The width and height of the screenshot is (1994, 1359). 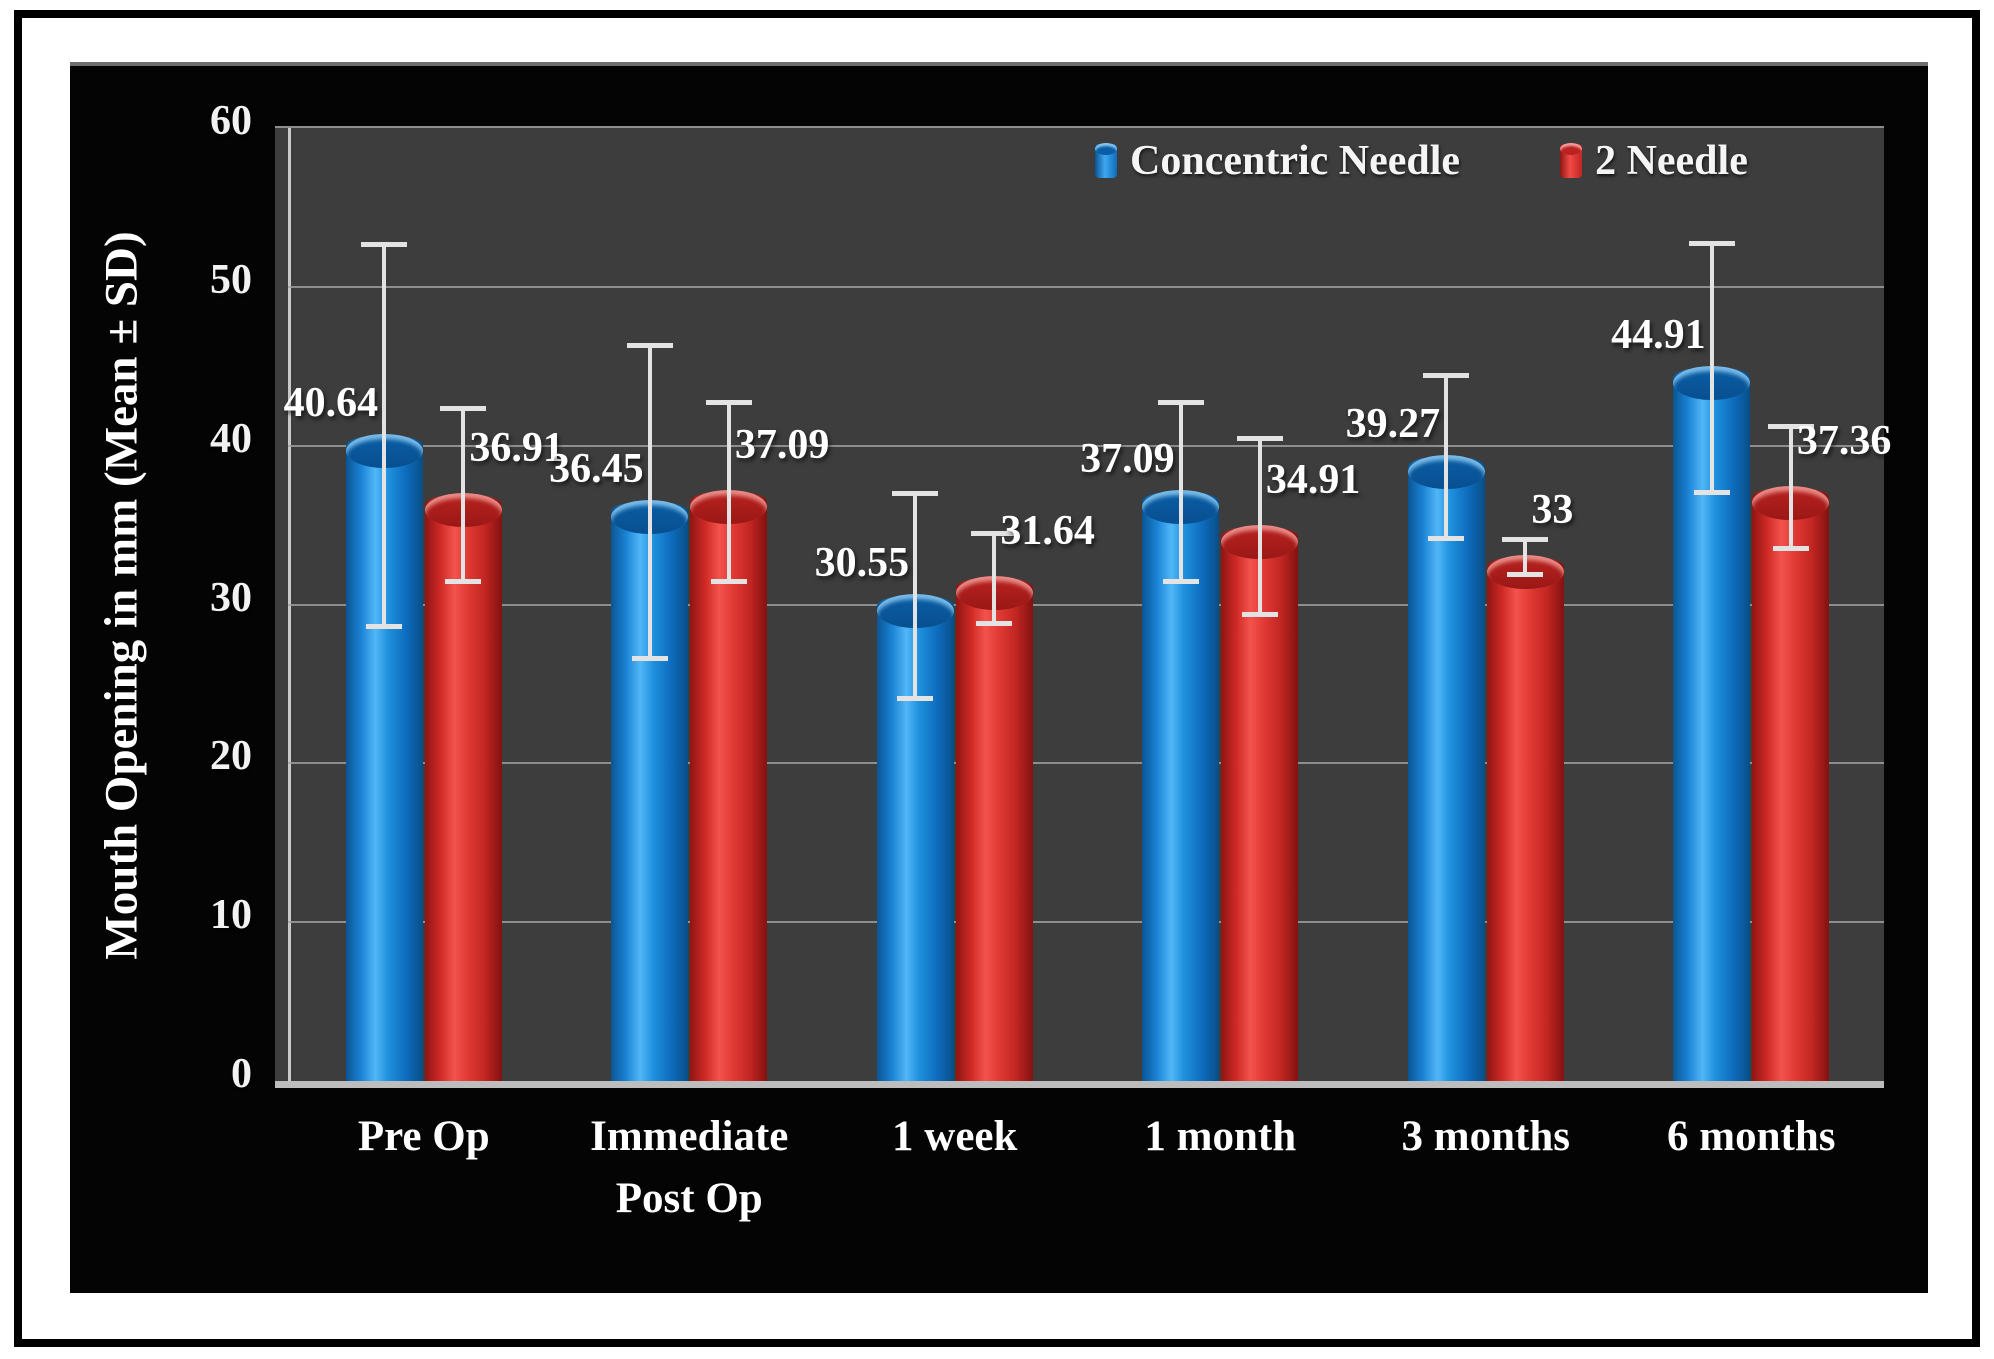 What do you see at coordinates (1290, 770) in the screenshot?
I see `bar-2-needle-1-month: 34.91` at bounding box center [1290, 770].